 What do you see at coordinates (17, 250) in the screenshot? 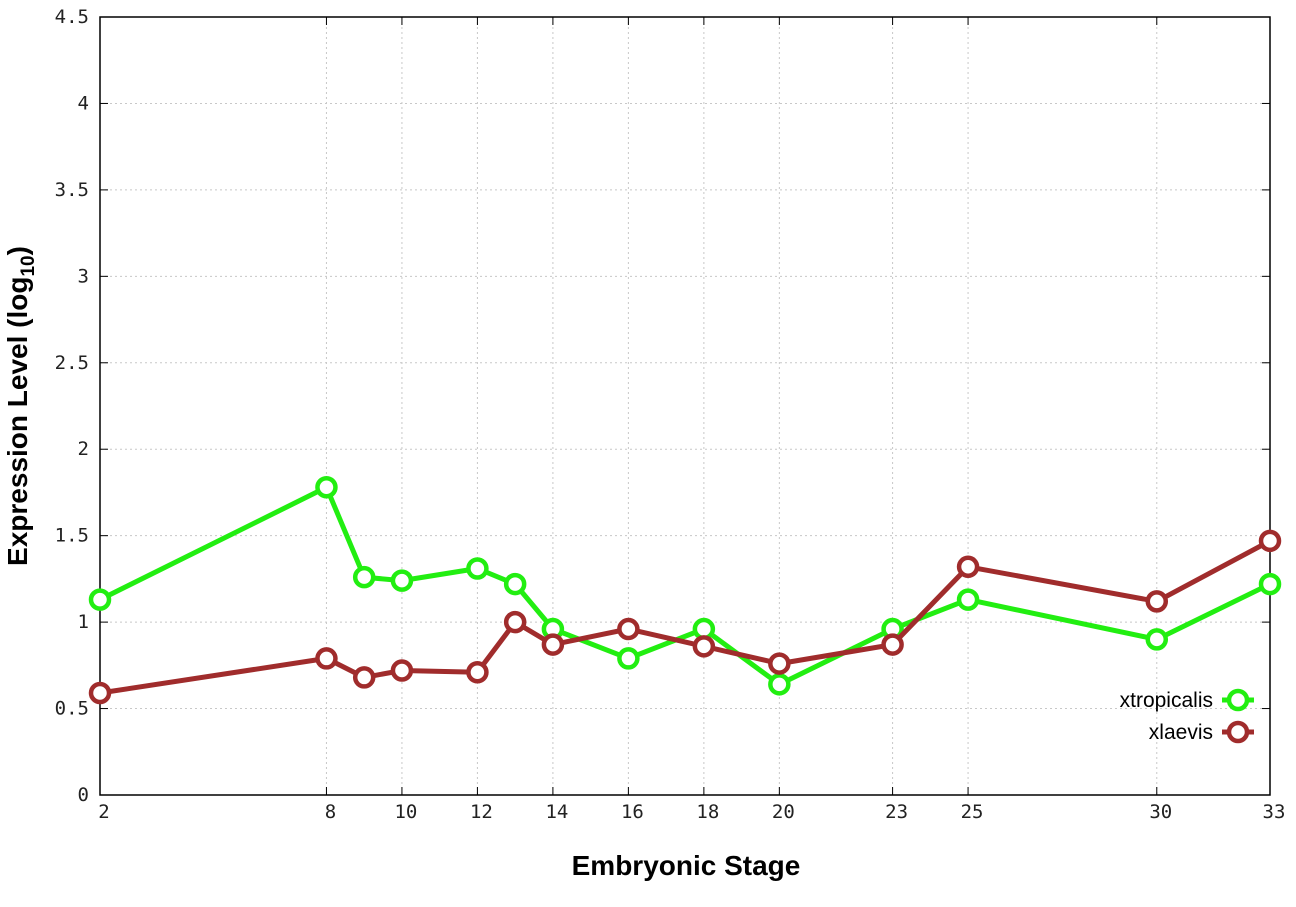
I see `y-axis-title-close: )` at bounding box center [17, 250].